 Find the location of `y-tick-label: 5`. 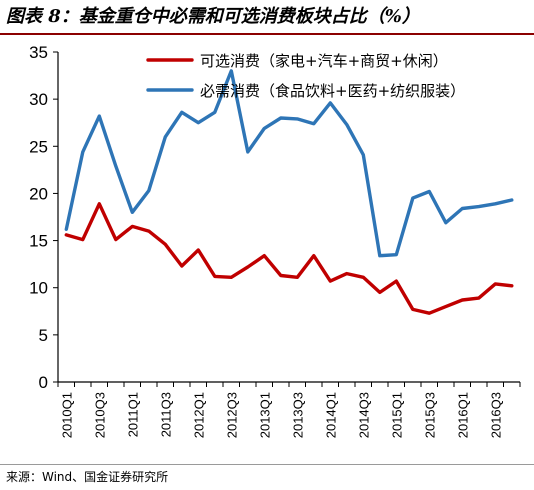

y-tick-label: 5 is located at coordinates (43, 335).